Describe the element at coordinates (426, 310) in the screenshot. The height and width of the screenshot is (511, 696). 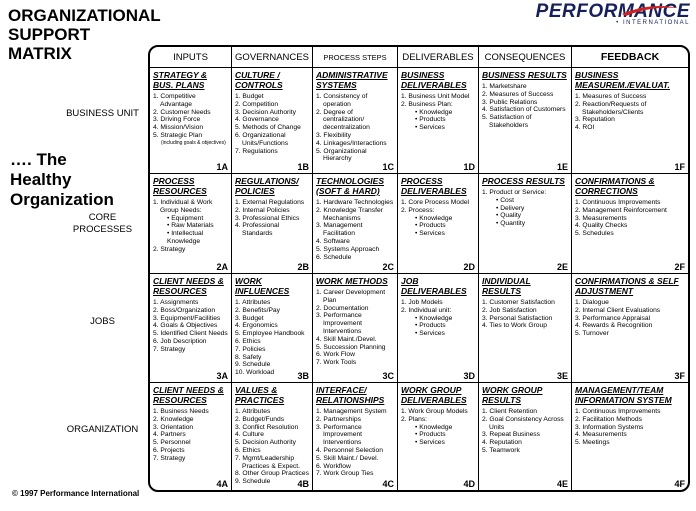
I see `list-item: 2. Individual unit:` at that location.